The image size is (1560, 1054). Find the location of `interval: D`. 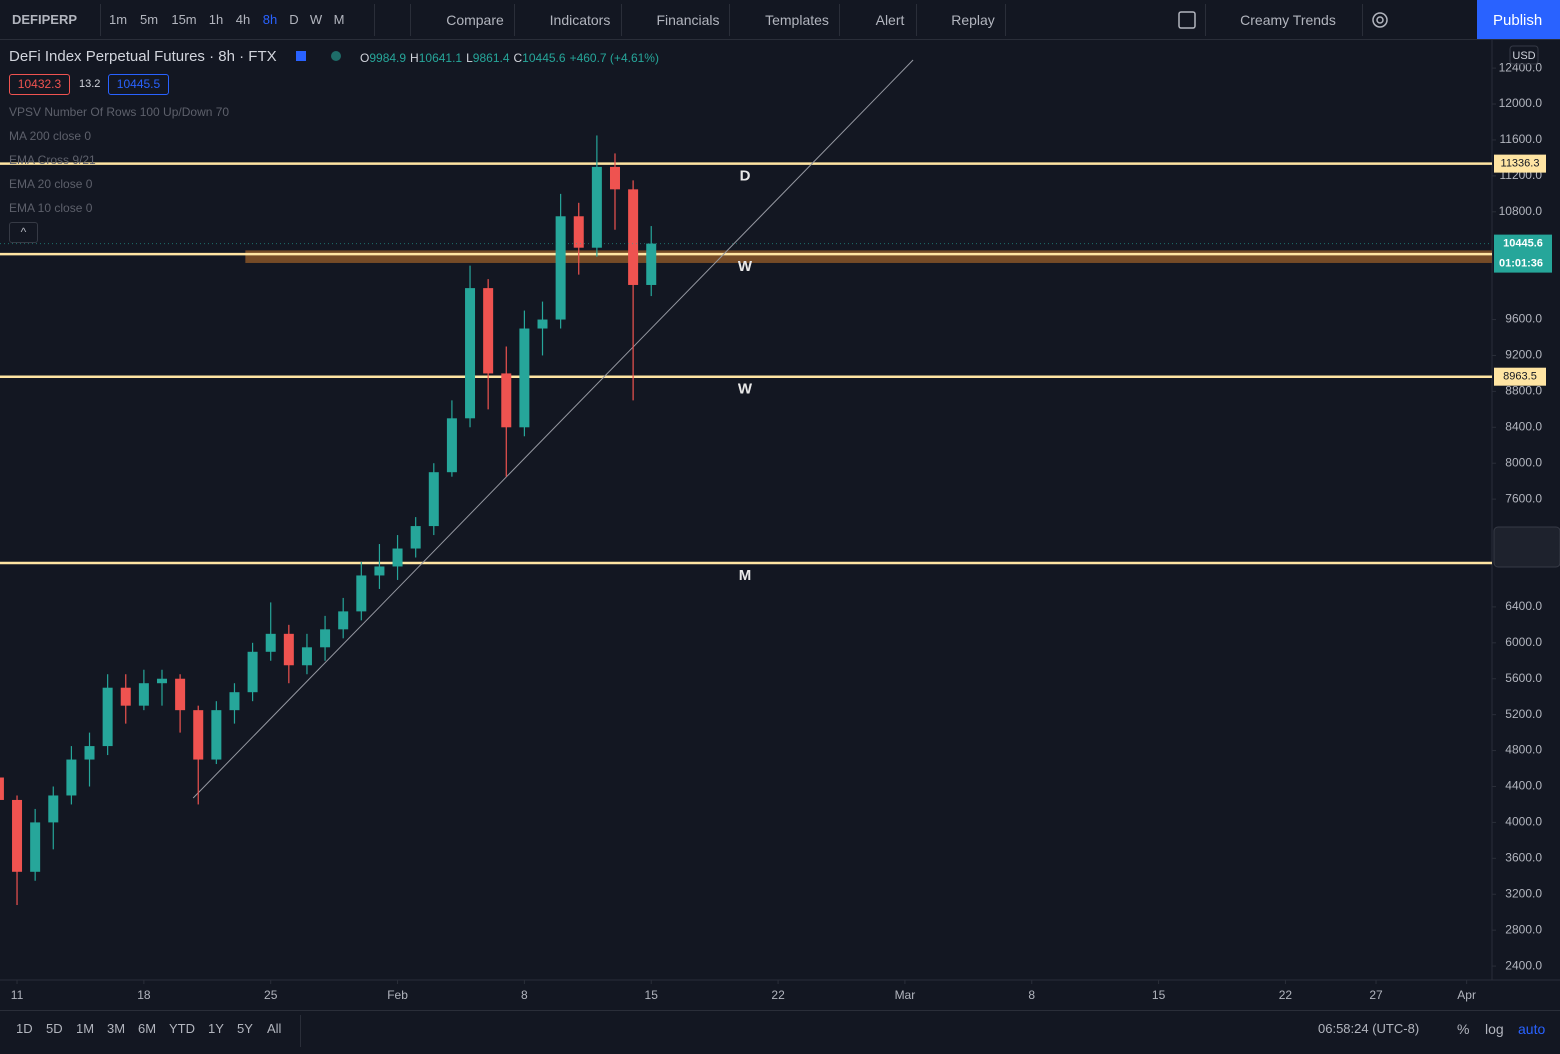

interval: D is located at coordinates (294, 19).